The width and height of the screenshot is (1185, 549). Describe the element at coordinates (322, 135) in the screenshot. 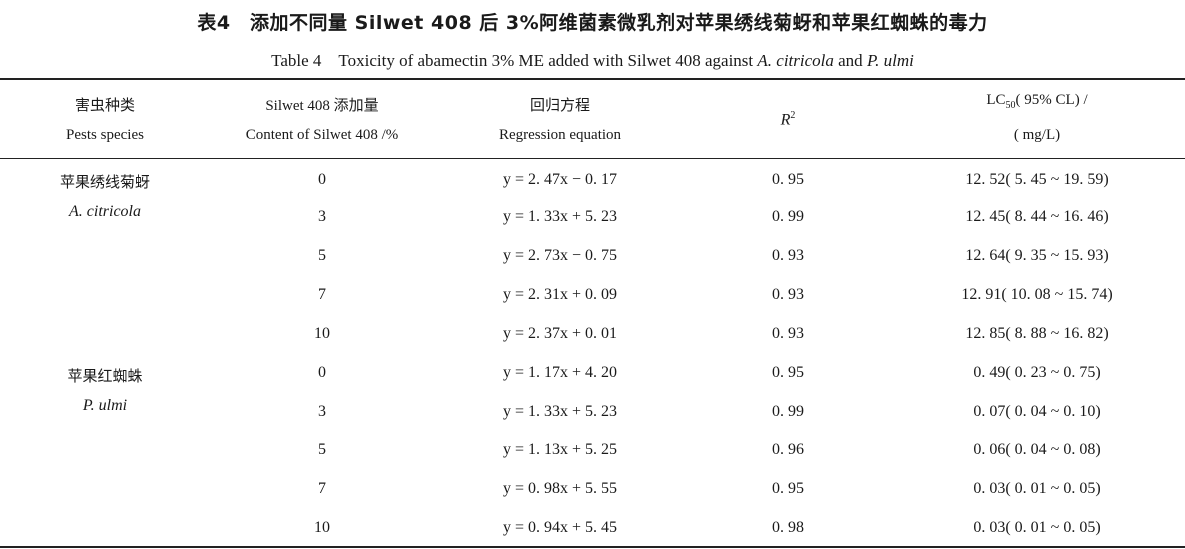

I see `header-content-en: Content of Silwet 408 /%` at that location.